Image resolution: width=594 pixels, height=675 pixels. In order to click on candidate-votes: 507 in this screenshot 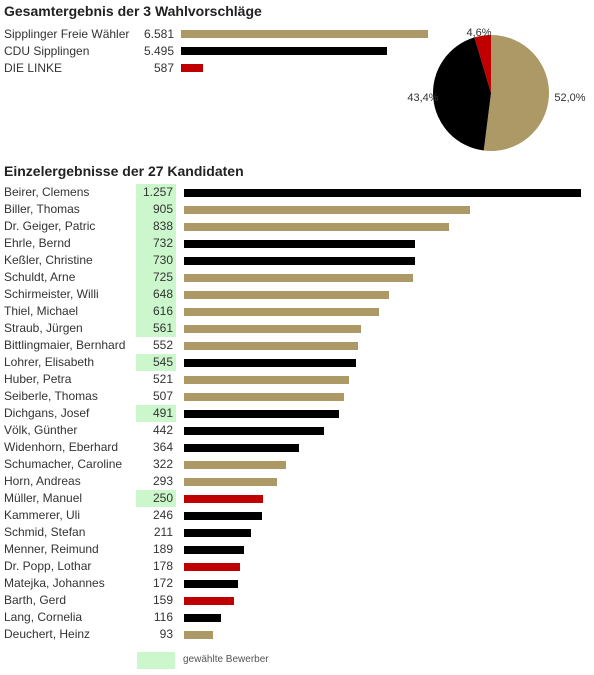, I will do `click(162, 396)`.